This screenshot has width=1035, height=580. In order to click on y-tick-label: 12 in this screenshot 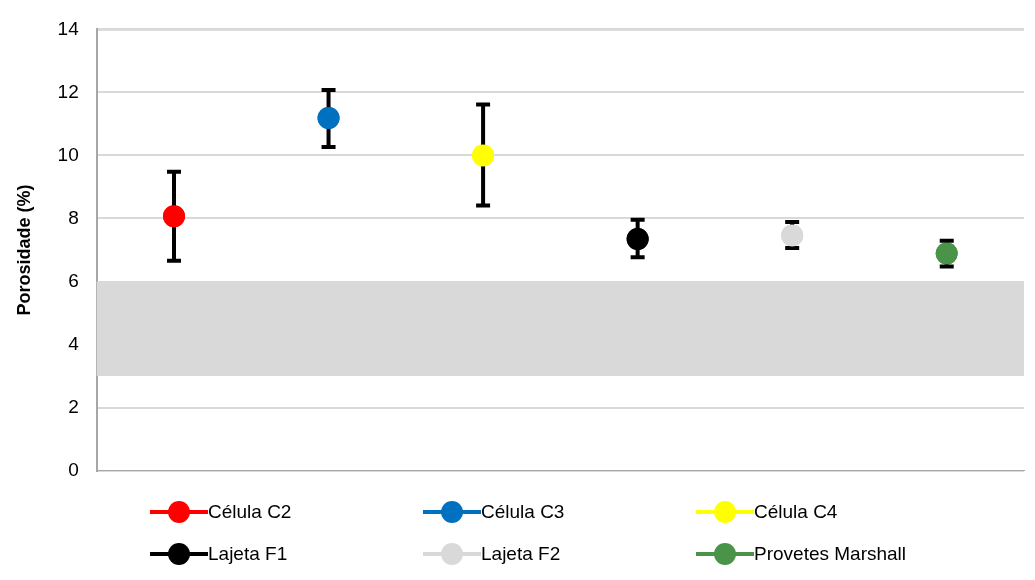, I will do `click(68, 91)`.